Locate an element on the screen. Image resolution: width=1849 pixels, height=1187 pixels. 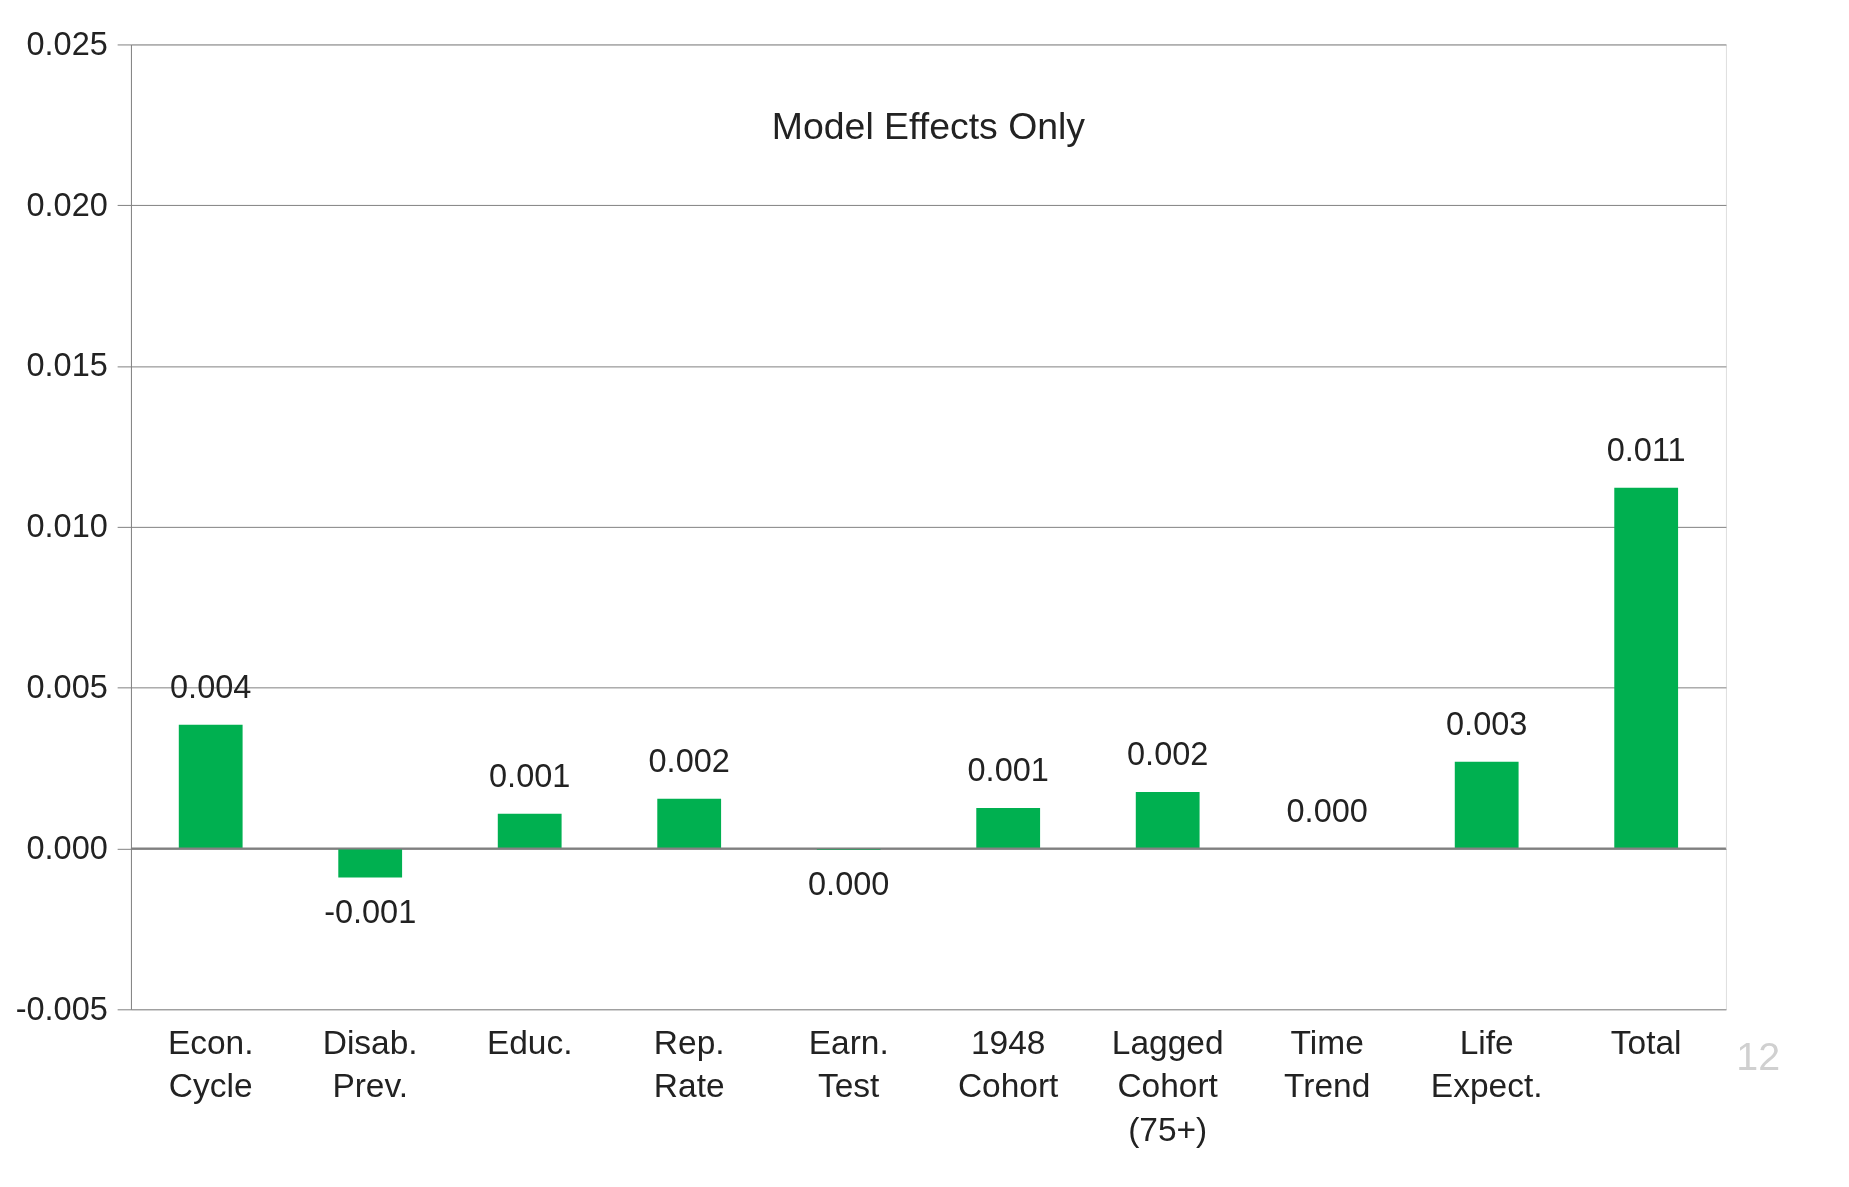
y-tick-label: -0.005 is located at coordinates (61, 1008).